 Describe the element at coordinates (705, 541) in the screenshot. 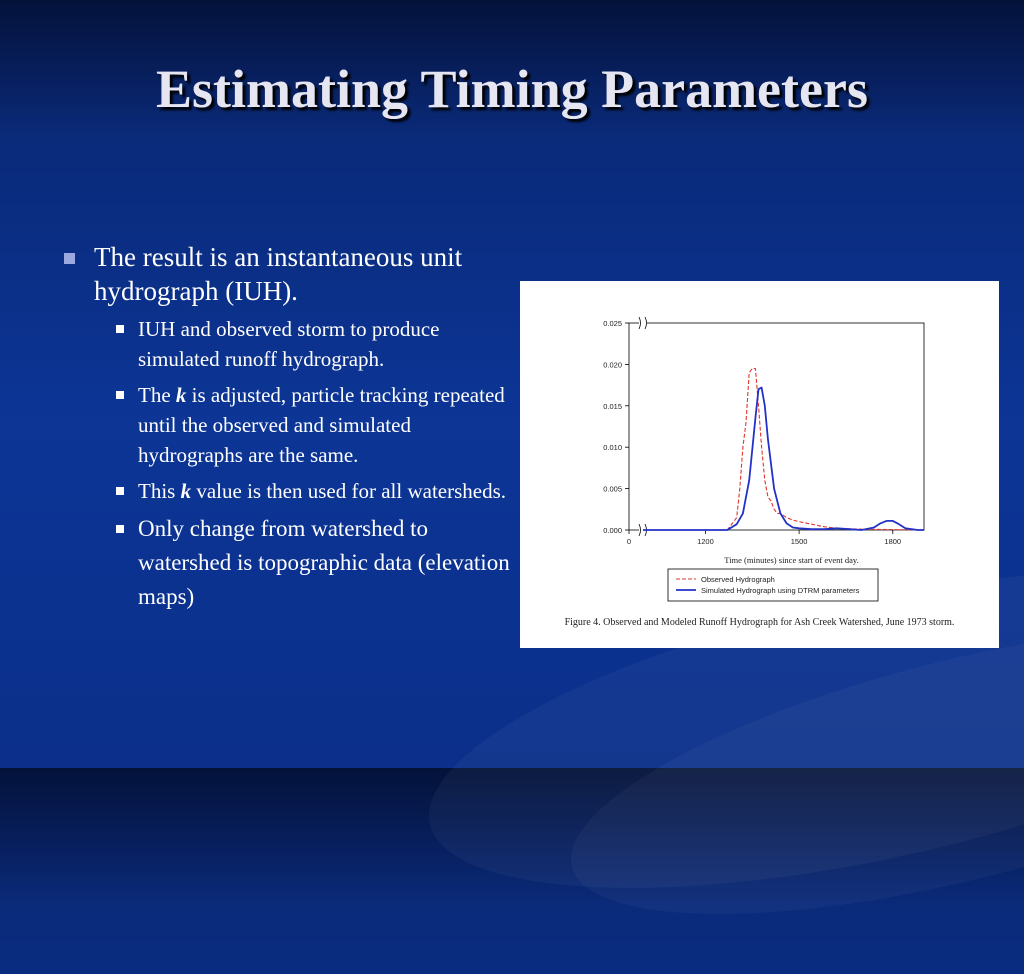

I see `x-tick-label: 1200` at that location.